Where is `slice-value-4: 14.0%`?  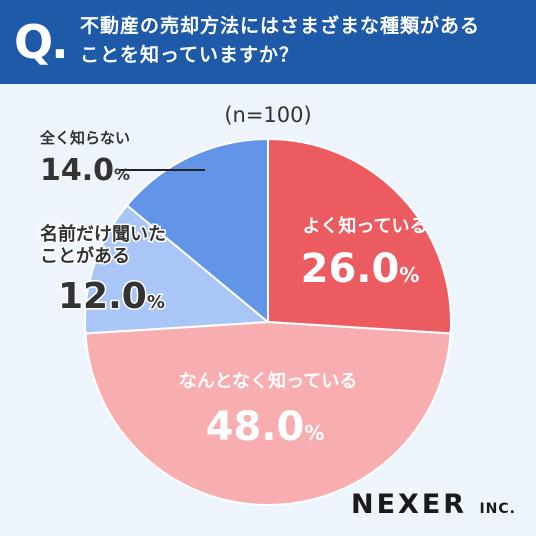 slice-value-4: 14.0% is located at coordinates (85, 170).